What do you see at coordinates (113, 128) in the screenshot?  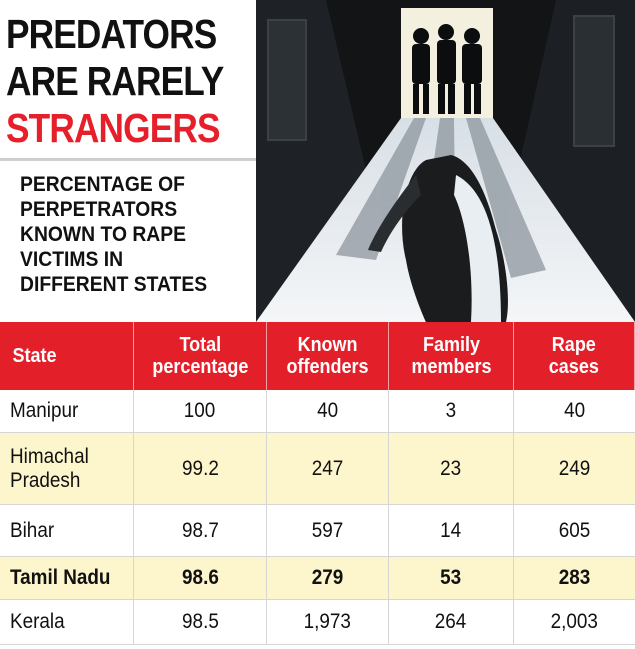 I see `title-line-3: STRANGERS` at bounding box center [113, 128].